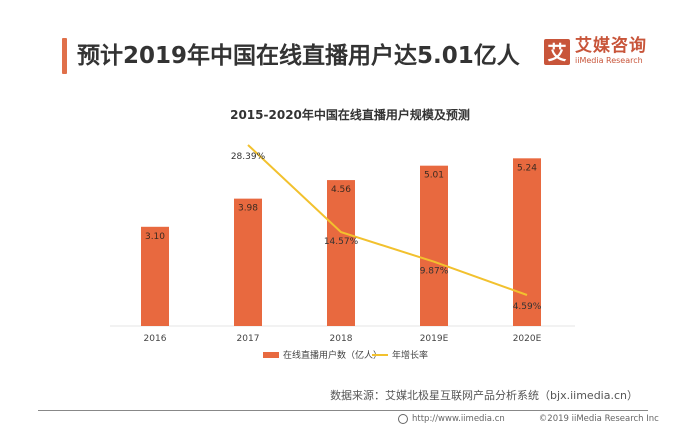  Describe the element at coordinates (403, 419) in the screenshot. I see `globe-icon` at that location.